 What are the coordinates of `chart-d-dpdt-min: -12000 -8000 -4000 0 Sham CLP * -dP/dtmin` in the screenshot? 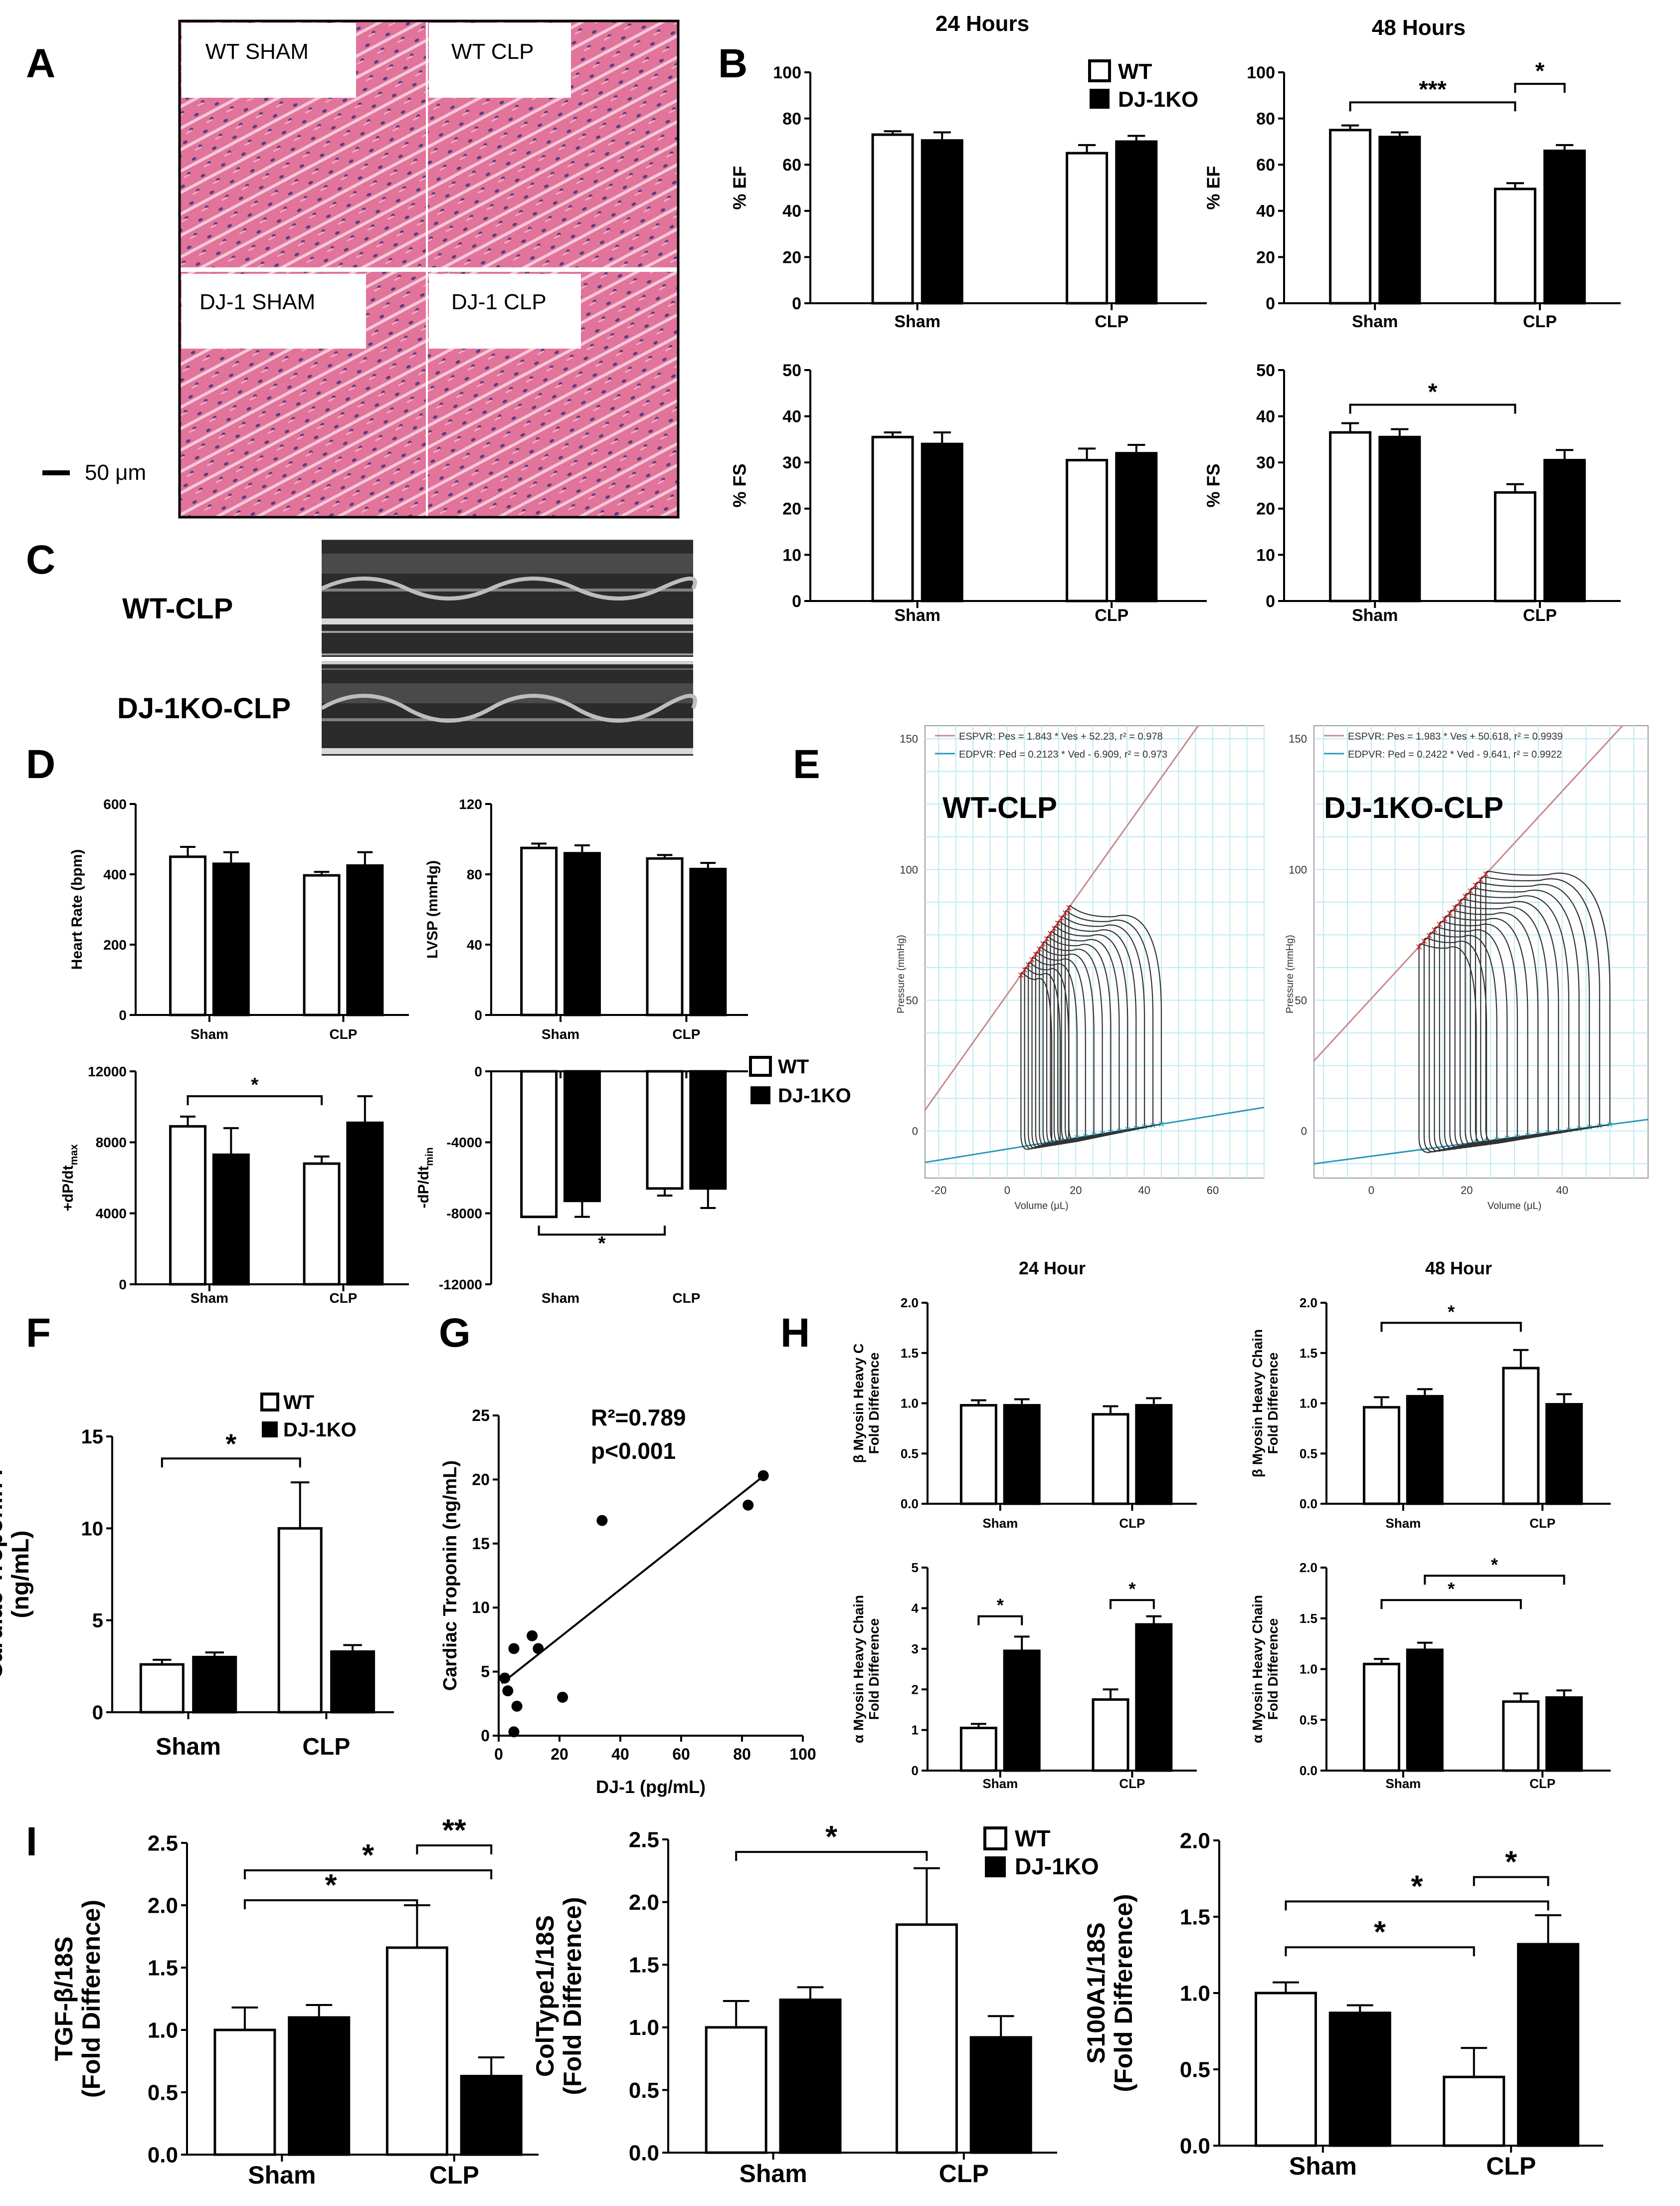 It's located at (581, 1185).